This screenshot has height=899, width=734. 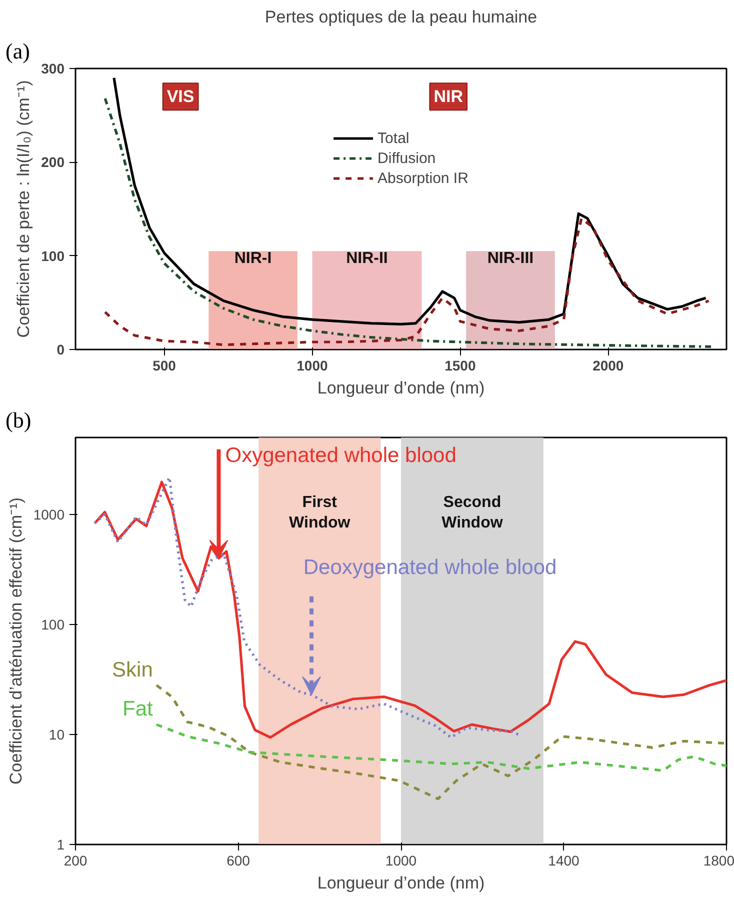 What do you see at coordinates (718, 860) in the screenshot?
I see `x-tick-label: 1800` at bounding box center [718, 860].